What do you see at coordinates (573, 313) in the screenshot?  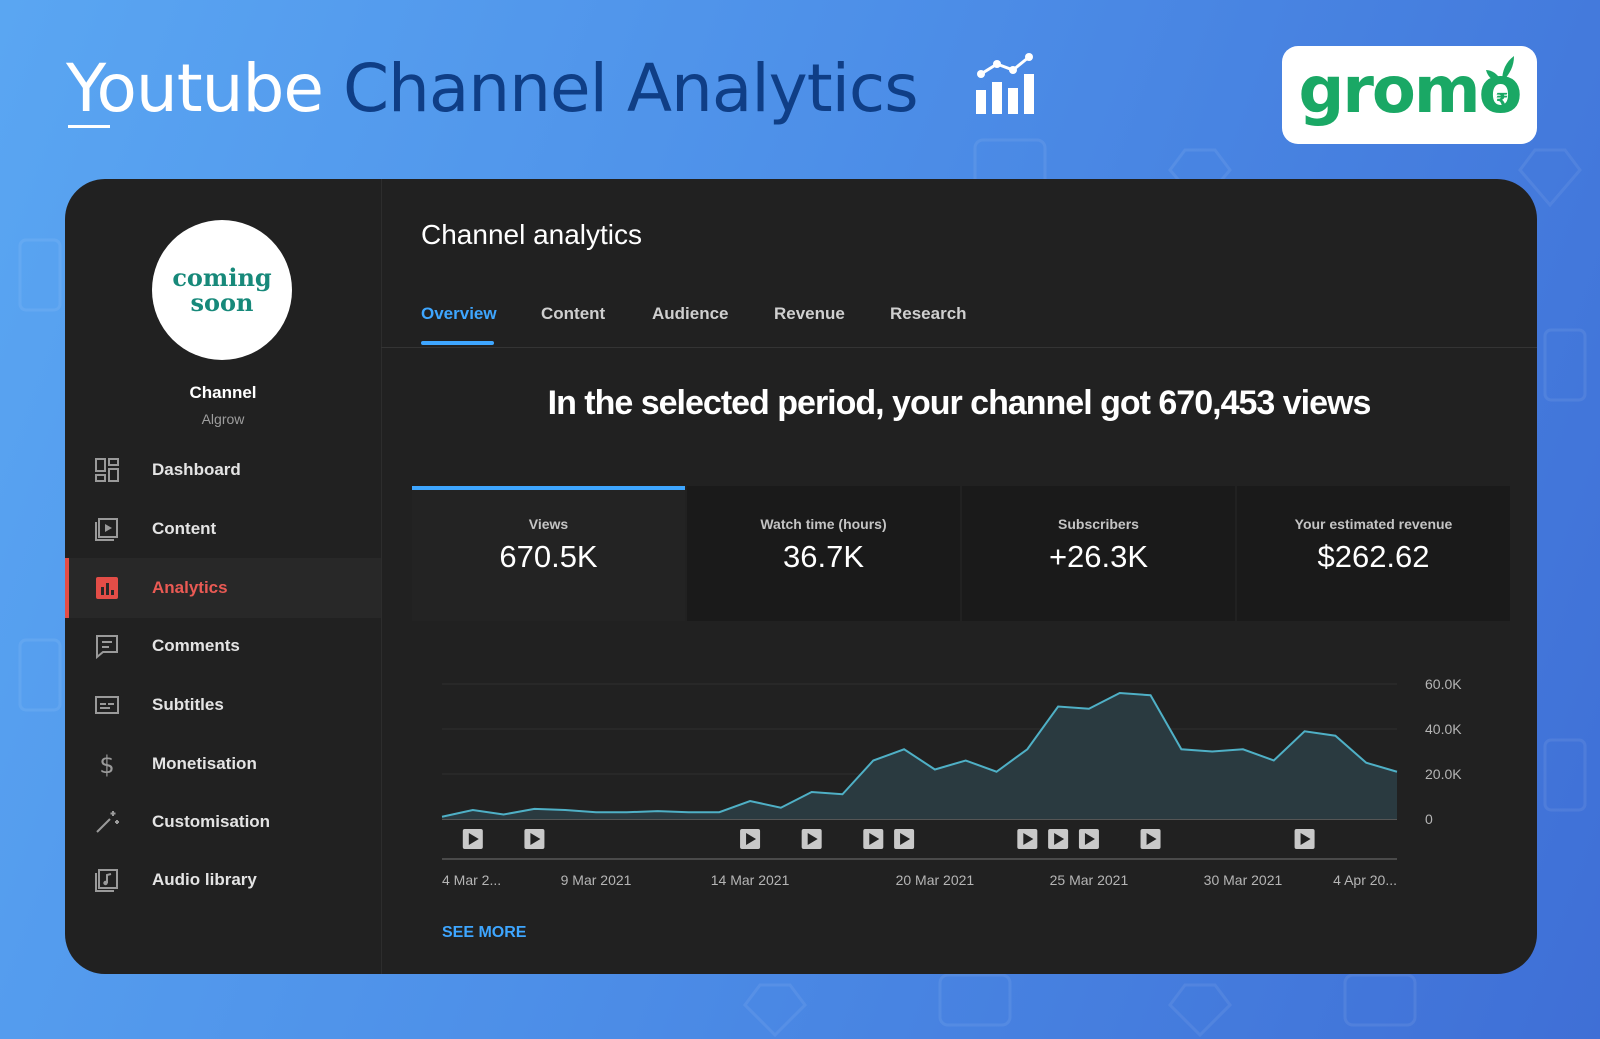 I see `tab-content: Content` at bounding box center [573, 313].